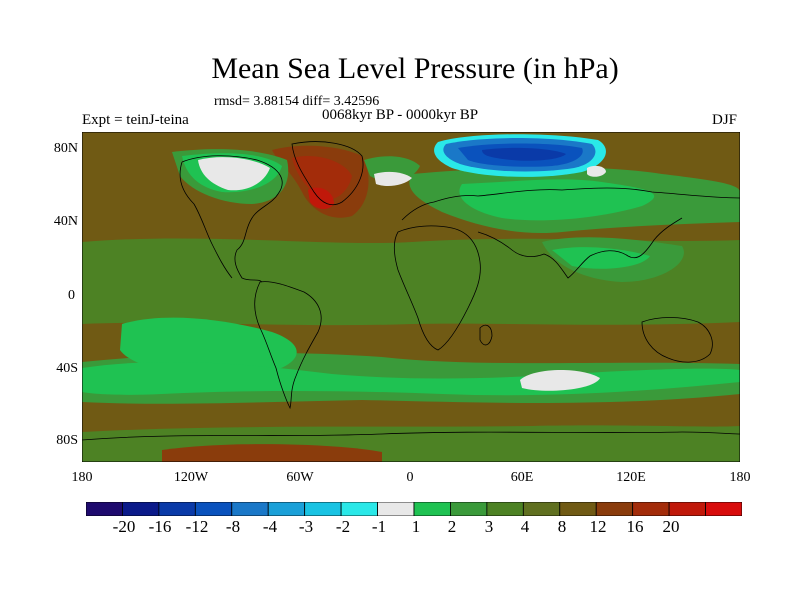 The width and height of the screenshot is (800, 600). I want to click on greenland-coast, so click(327, 173).